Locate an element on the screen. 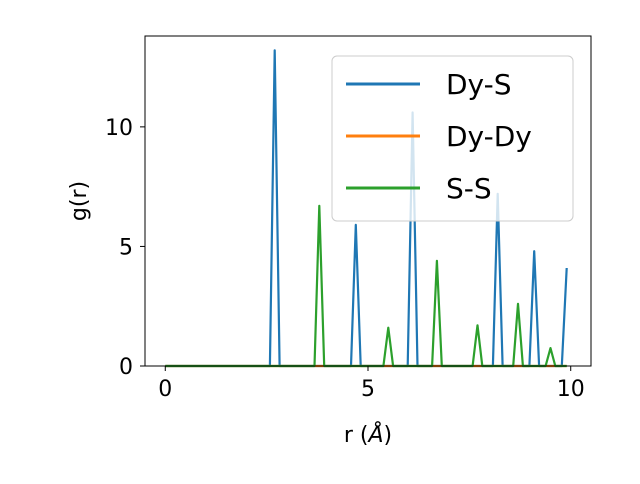 The image size is (640, 484). legend: Dy-S Dy-Dy S-S is located at coordinates (452, 138).